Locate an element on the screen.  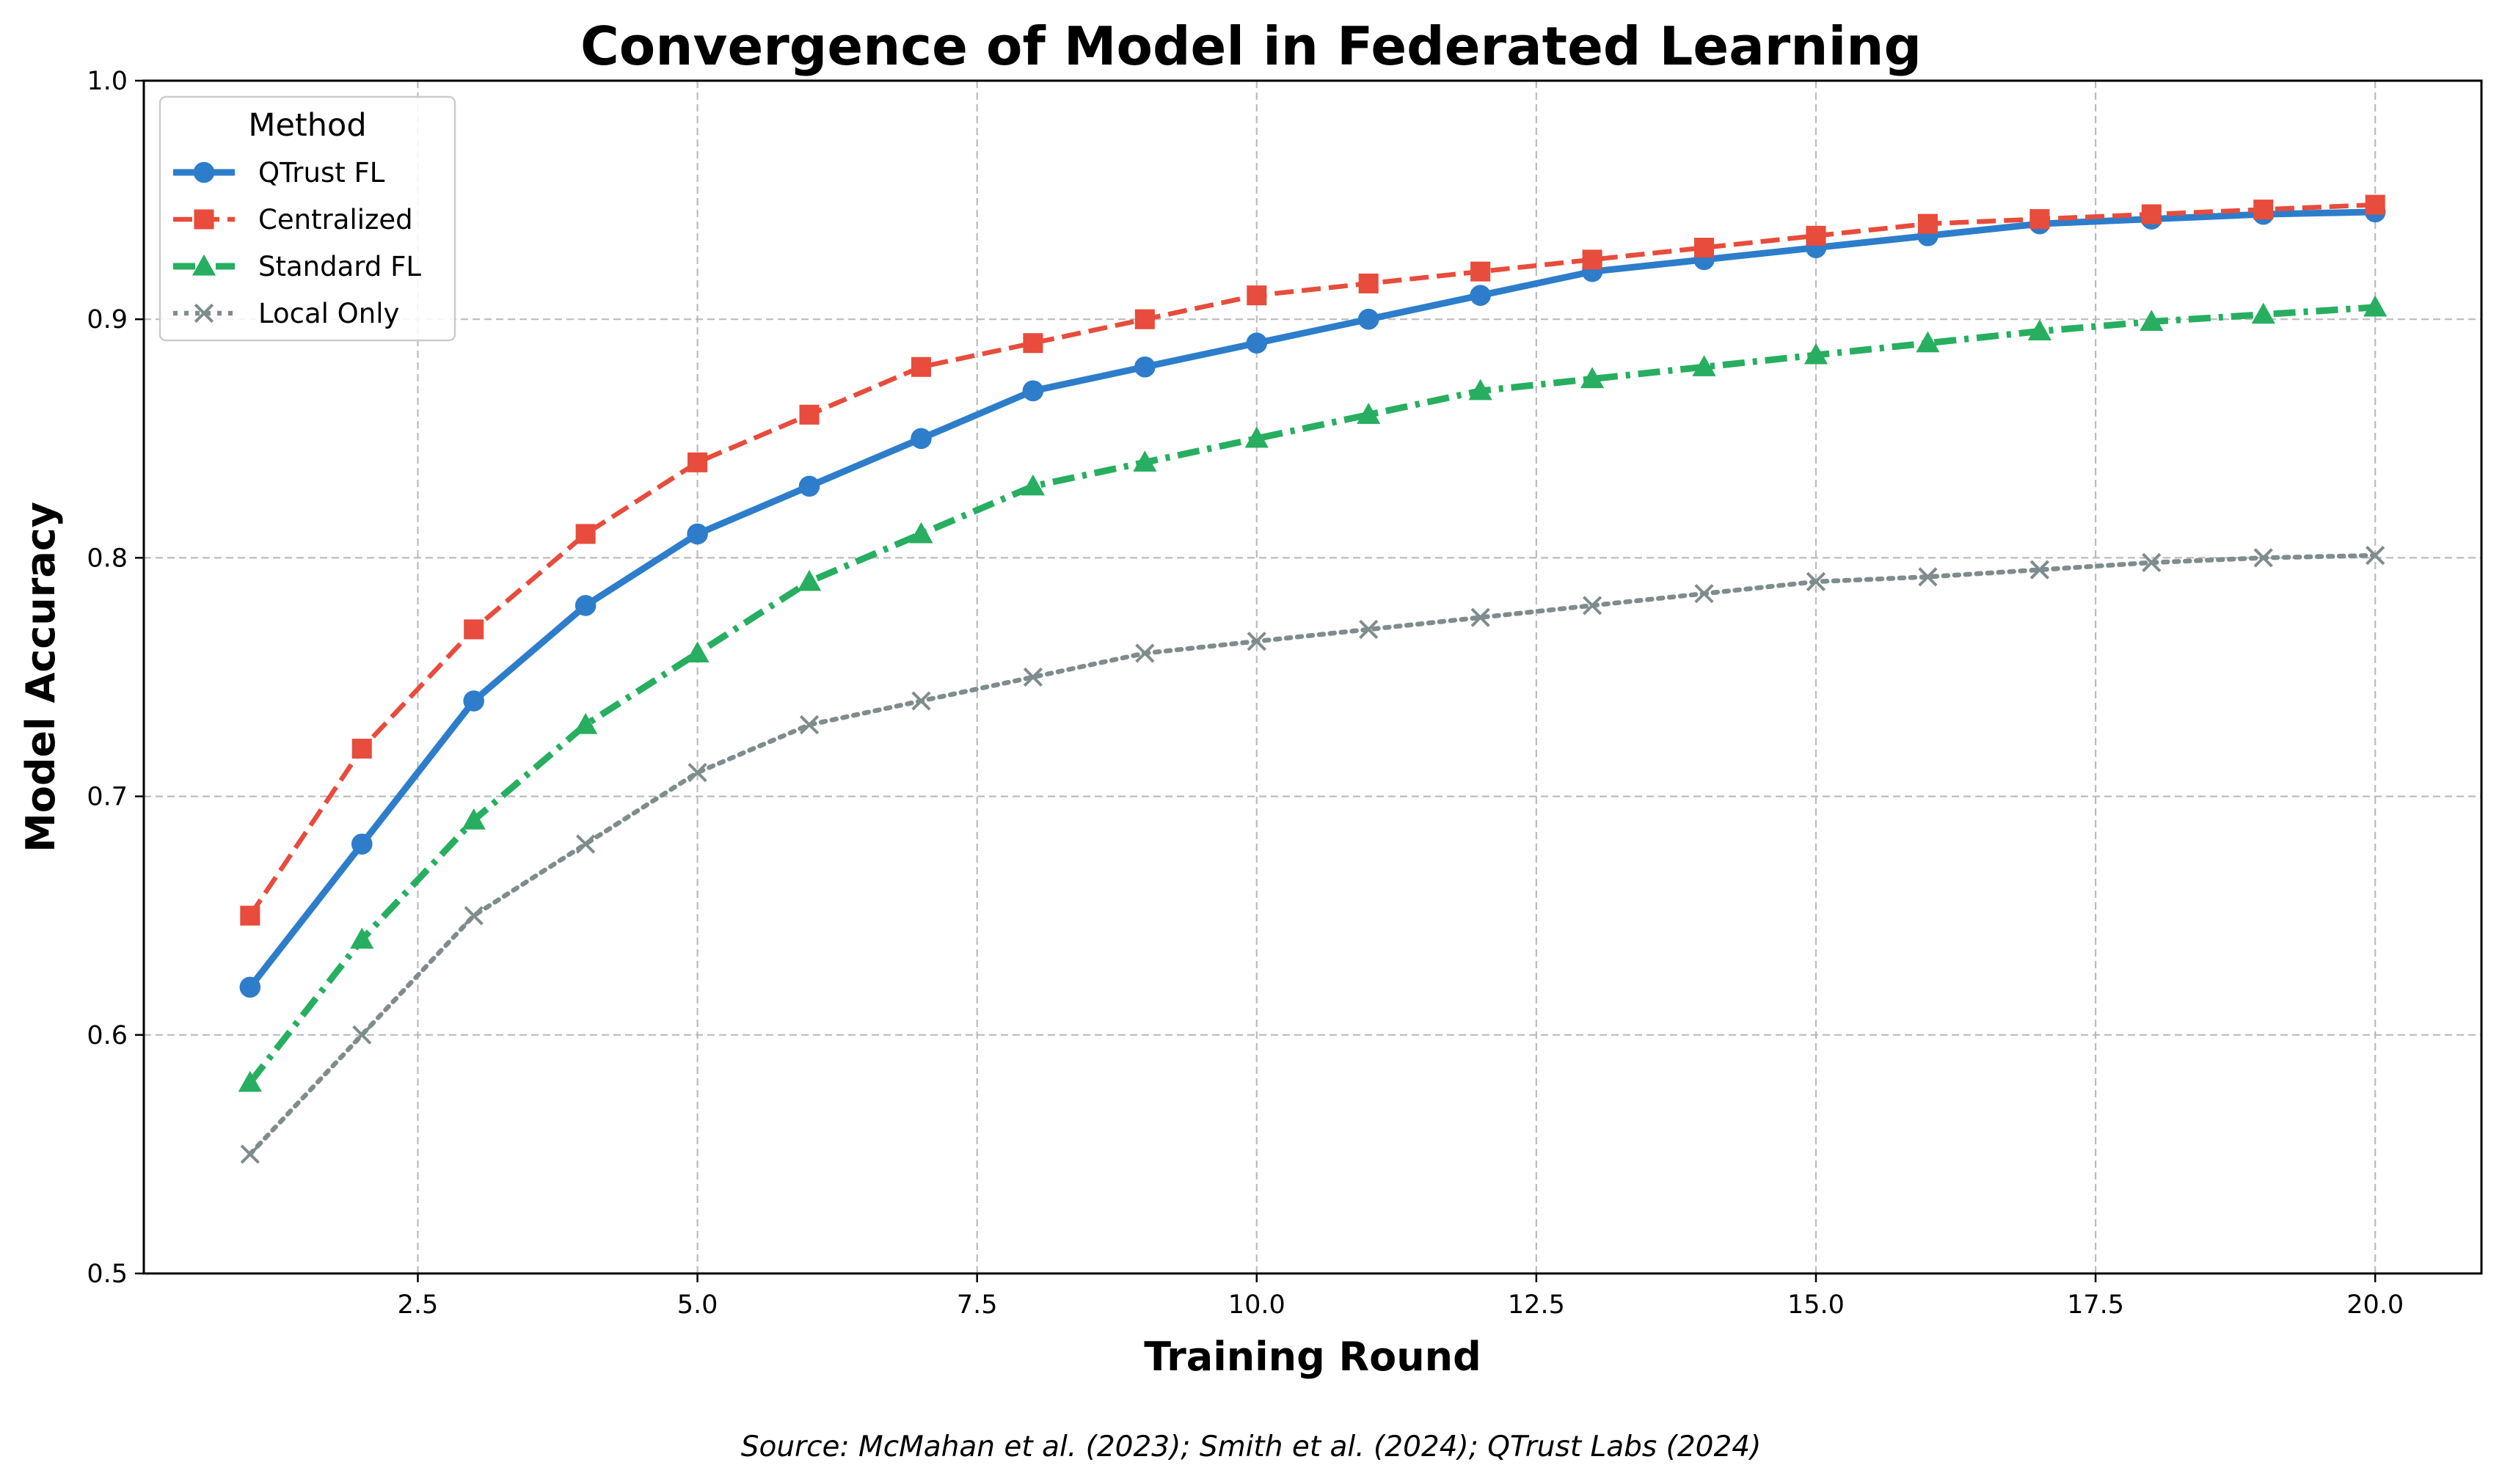
legend-title: Method is located at coordinates (307, 125).